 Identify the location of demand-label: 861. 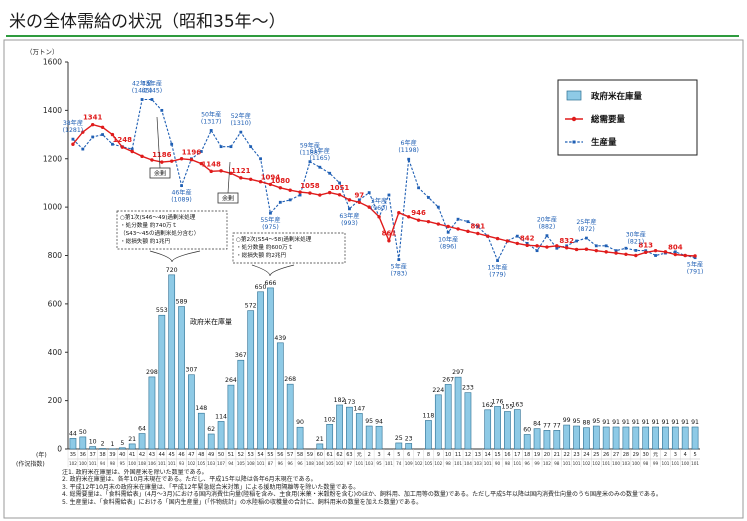
(389, 234).